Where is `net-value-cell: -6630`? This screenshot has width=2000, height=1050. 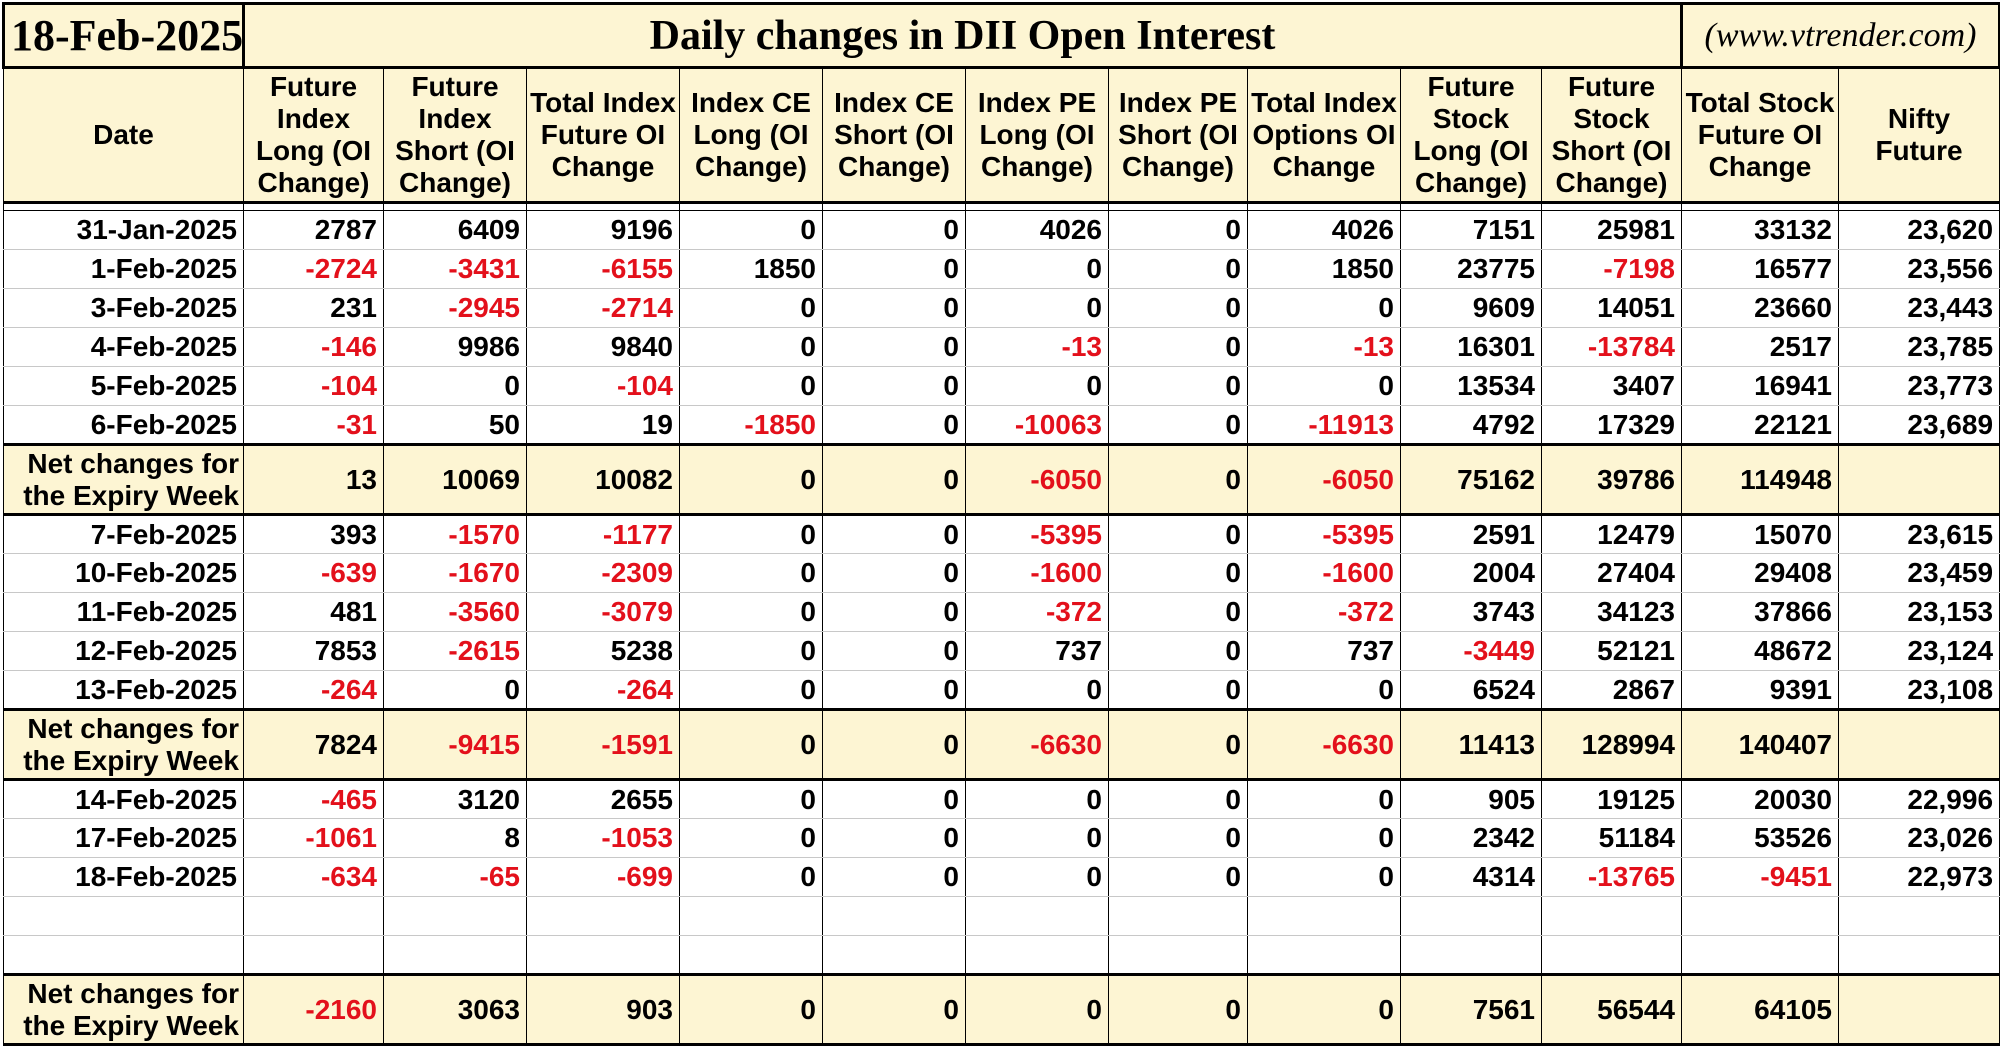 net-value-cell: -6630 is located at coordinates (1037, 744).